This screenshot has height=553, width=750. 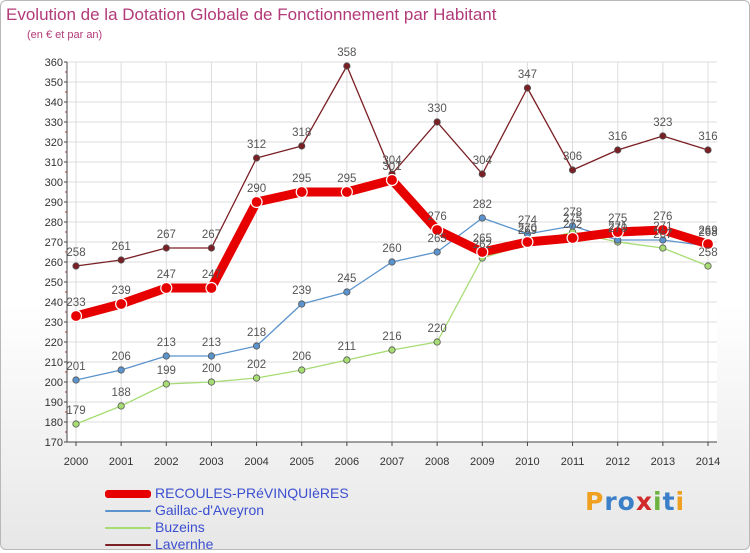 I want to click on data-label: 213, so click(x=166, y=343).